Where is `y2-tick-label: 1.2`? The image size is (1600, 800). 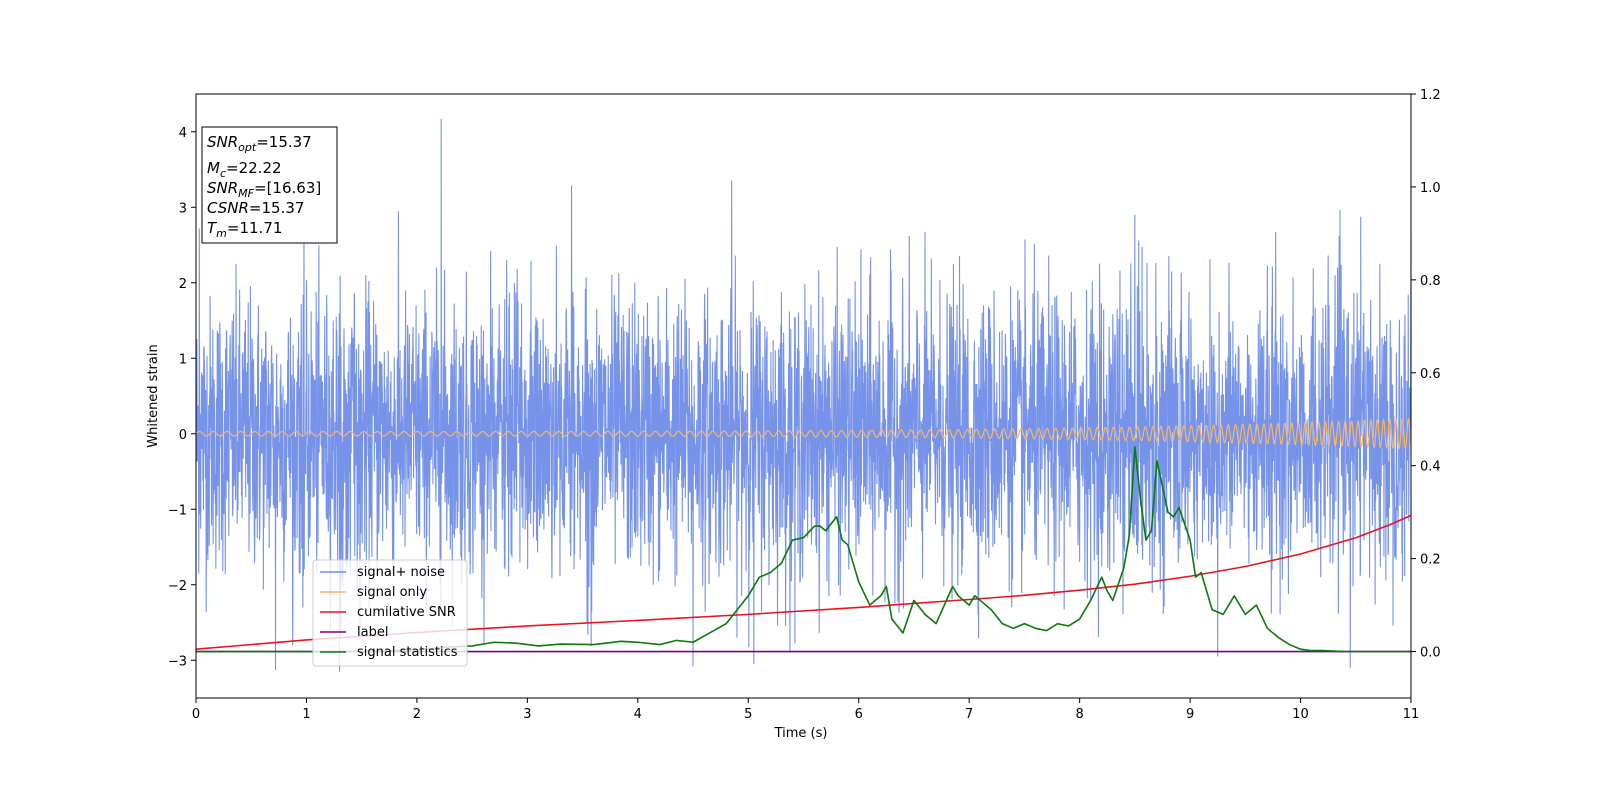 y2-tick-label: 1.2 is located at coordinates (1430, 95).